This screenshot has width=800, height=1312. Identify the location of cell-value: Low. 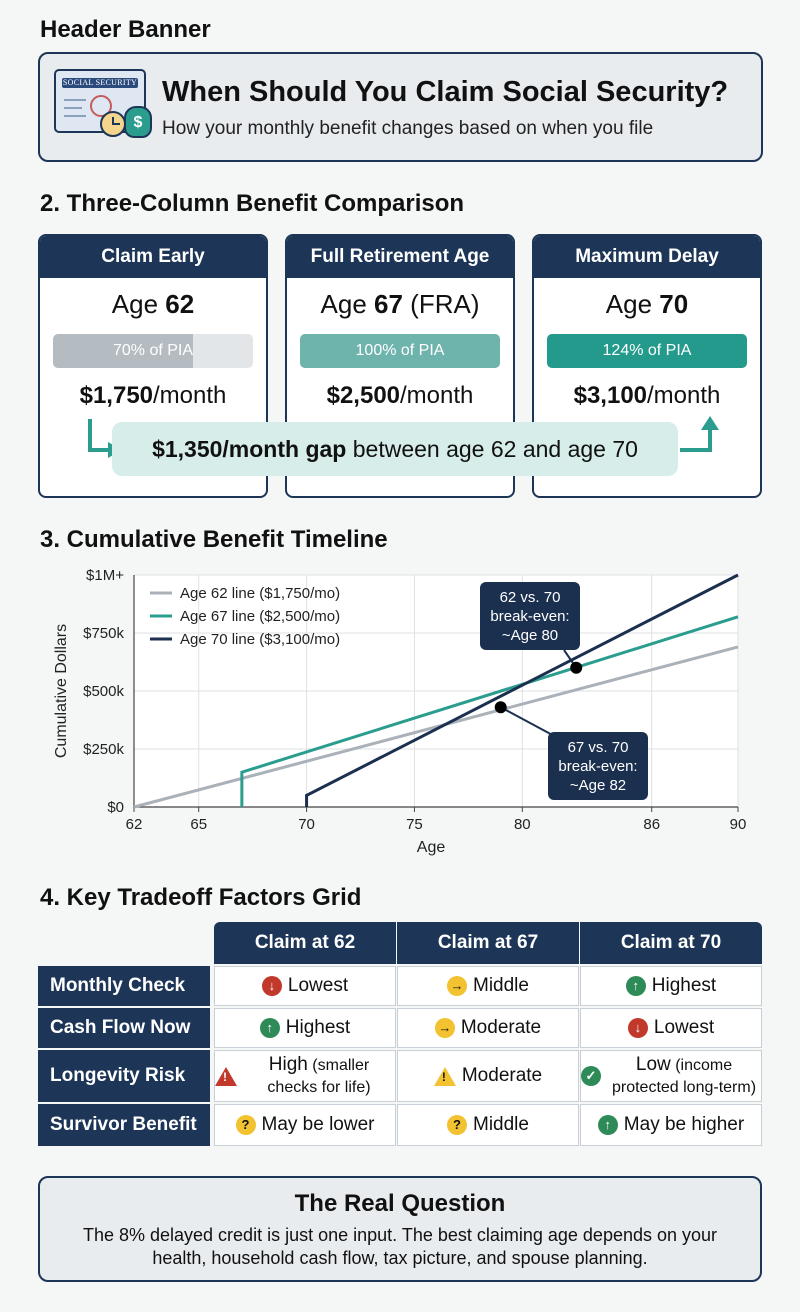
(653, 1065).